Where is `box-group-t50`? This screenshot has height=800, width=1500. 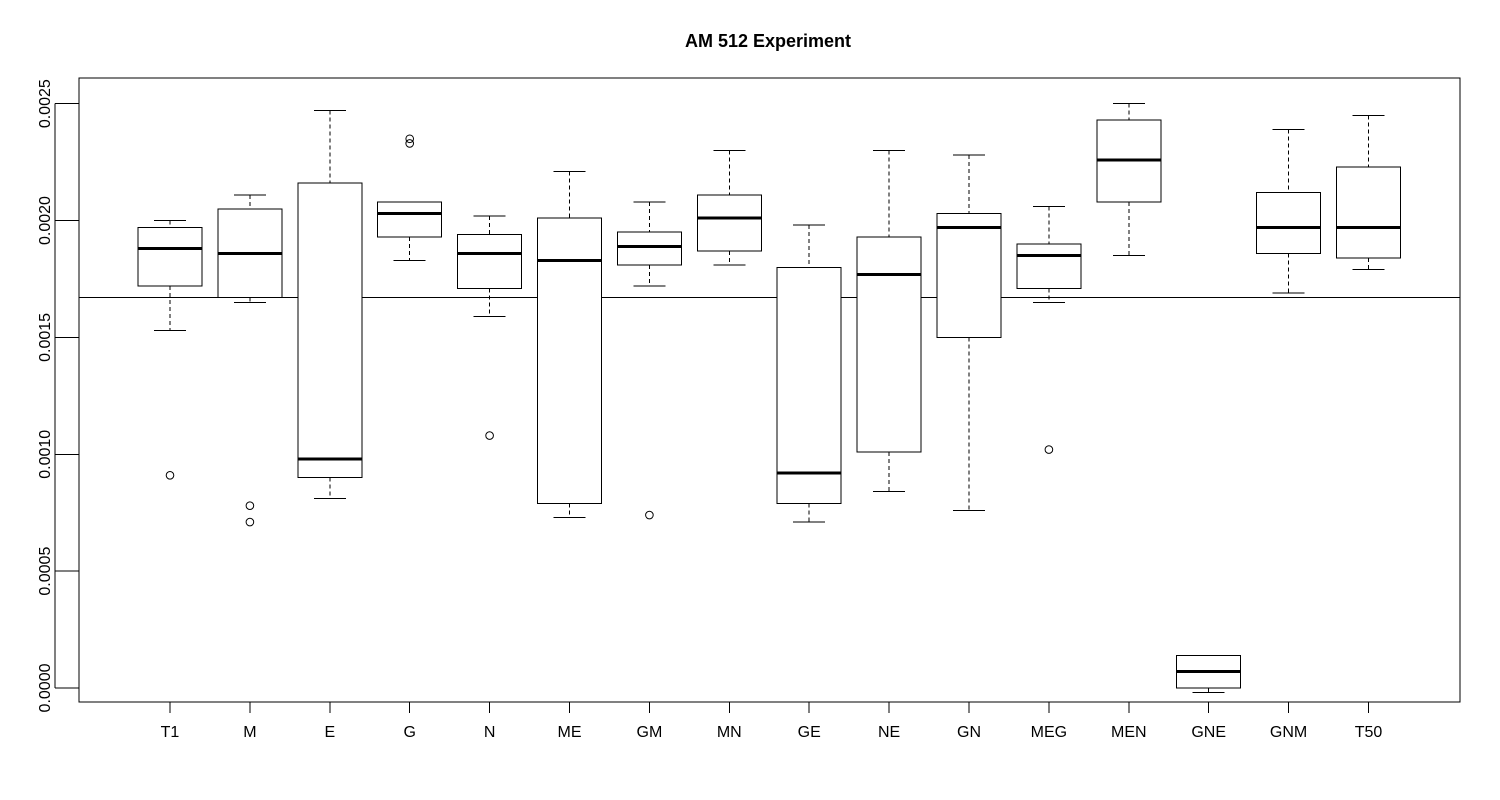
box-group-t50 is located at coordinates (1368, 192).